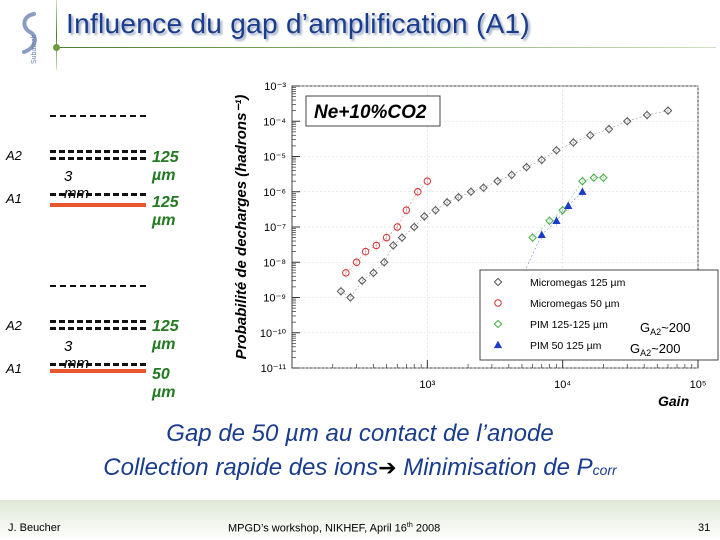 The height and width of the screenshot is (540, 720). Describe the element at coordinates (386, 47) in the screenshot. I see `title-divider` at that location.